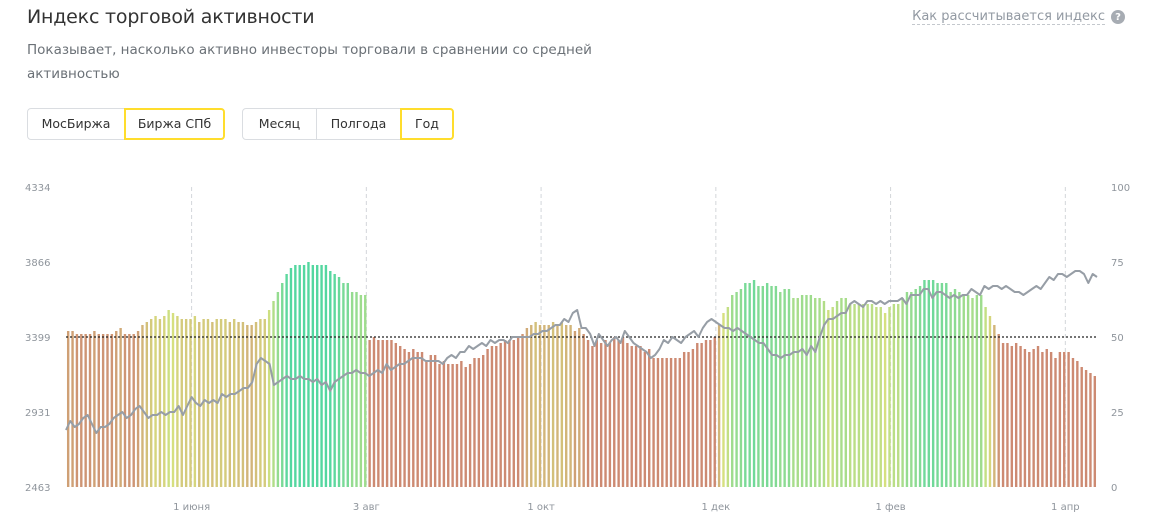 Image resolution: width=1157 pixels, height=523 pixels. I want to click on x-tick-label: 3 авг, so click(366, 507).